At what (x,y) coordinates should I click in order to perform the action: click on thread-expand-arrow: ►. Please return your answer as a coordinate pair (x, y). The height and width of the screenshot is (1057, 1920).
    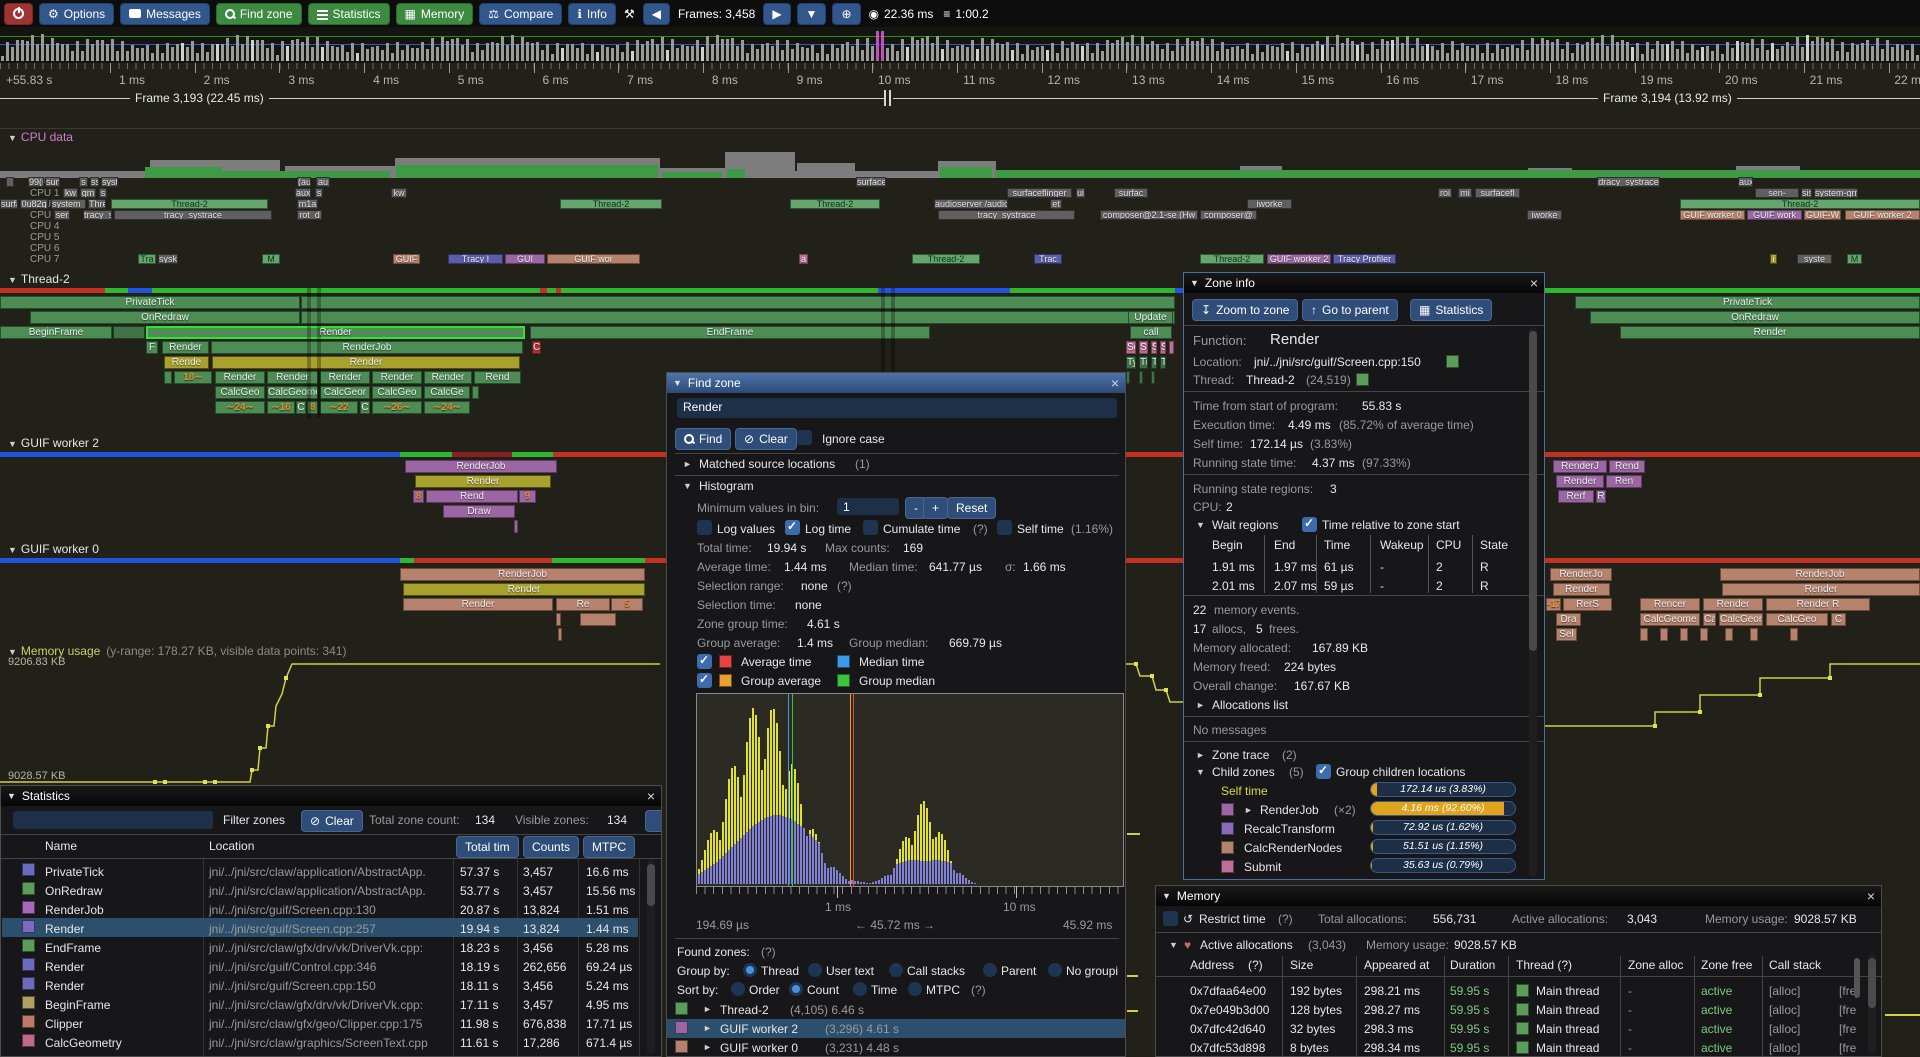
    Looking at the image, I should click on (707, 1047).